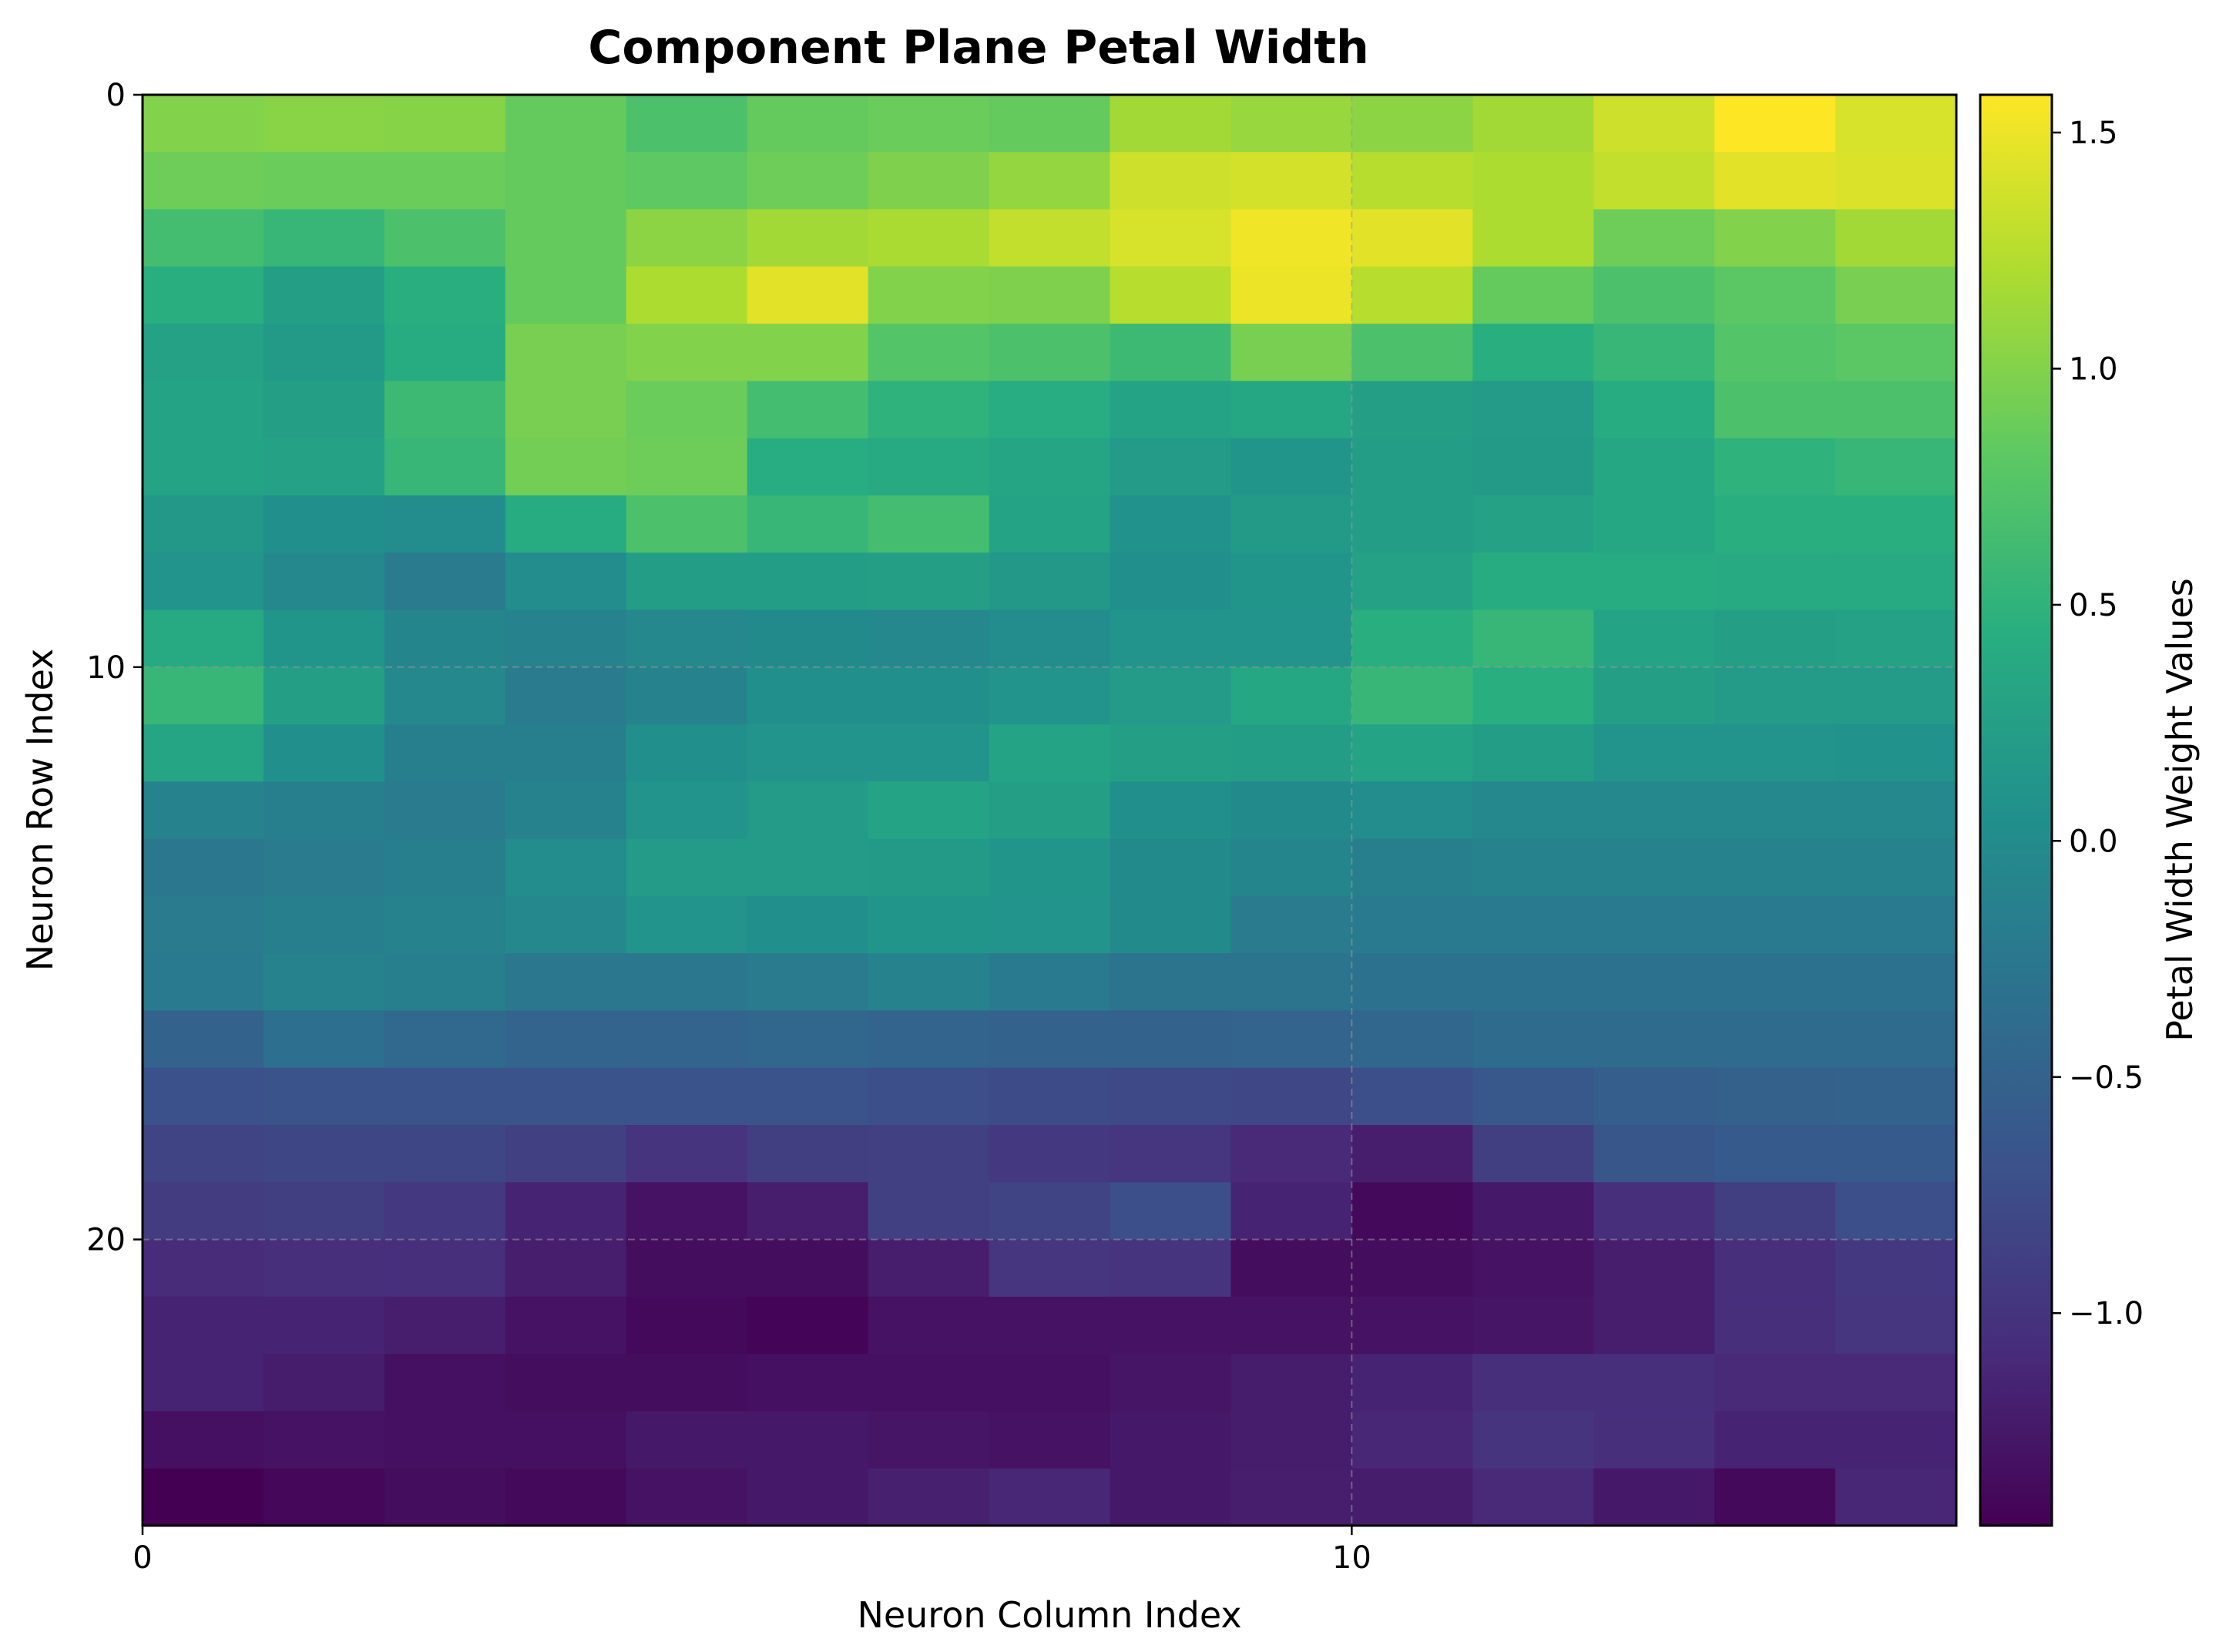 The width and height of the screenshot is (2226, 1652). I want to click on y-axis: 0 10 20, so click(114, 668).